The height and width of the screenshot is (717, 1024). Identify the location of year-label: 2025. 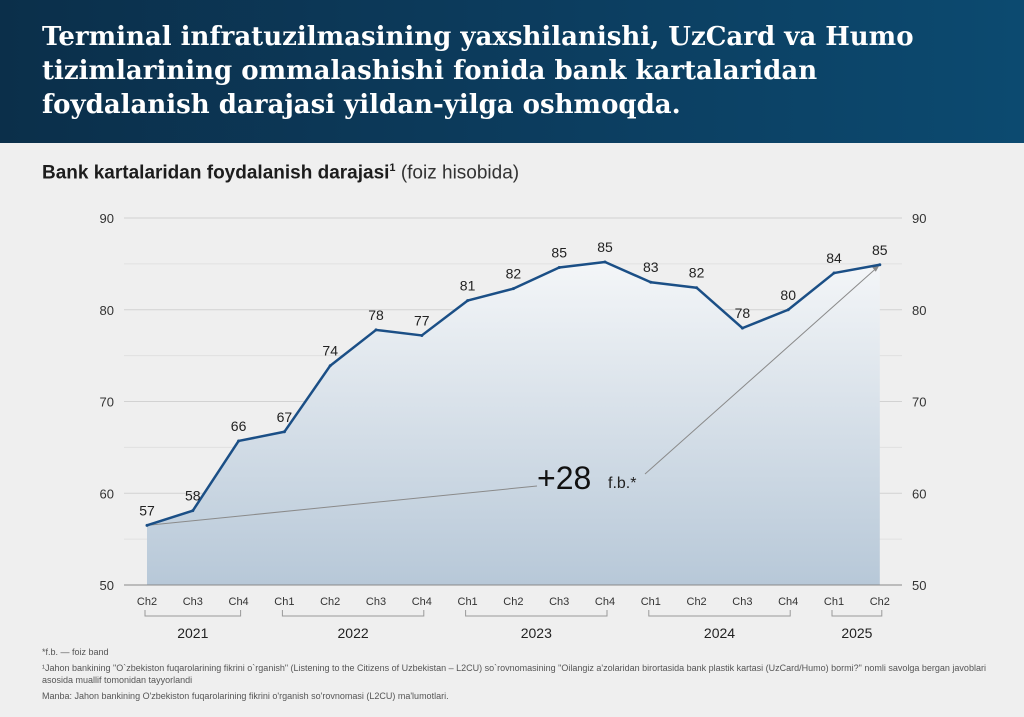
(856, 633).